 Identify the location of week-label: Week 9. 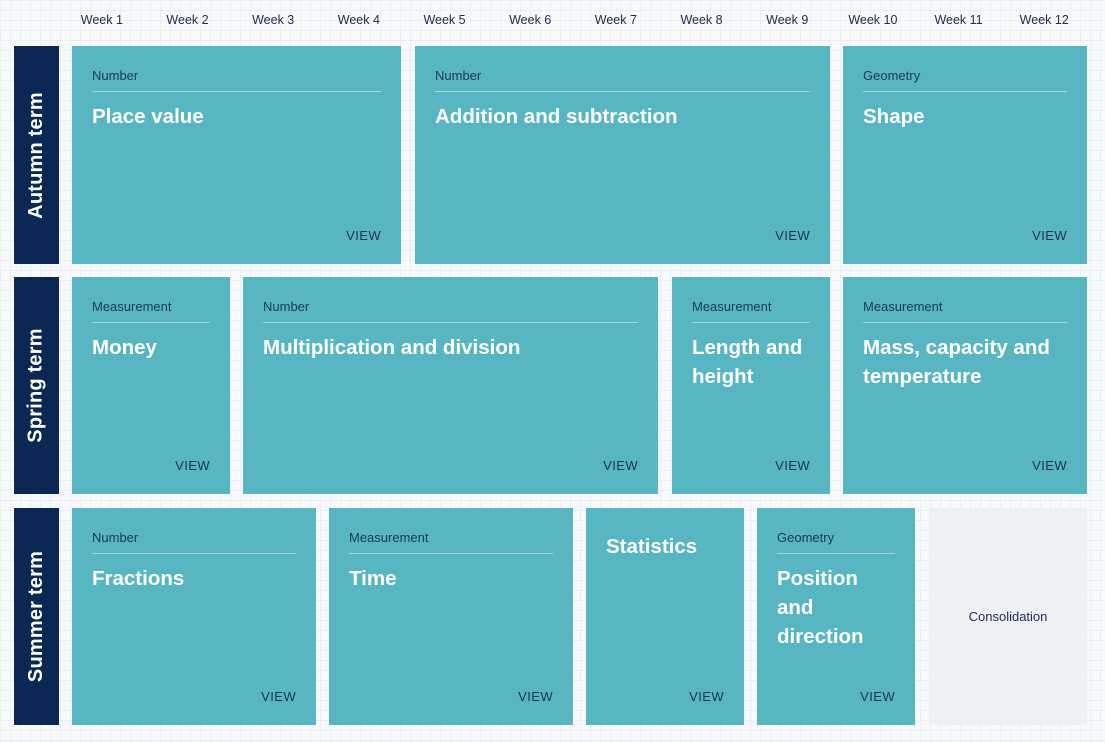
(787, 20).